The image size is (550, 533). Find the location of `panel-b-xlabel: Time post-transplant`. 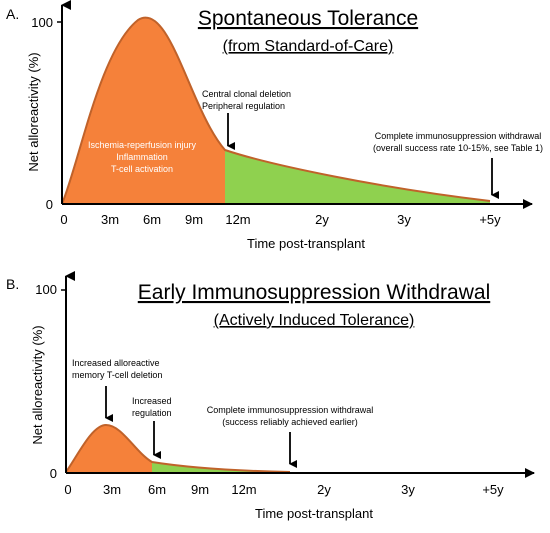

panel-b-xlabel: Time post-transplant is located at coordinates (314, 513).